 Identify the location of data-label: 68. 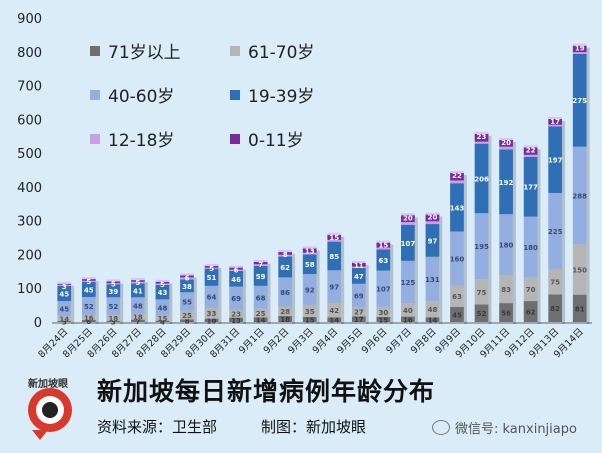
(261, 298).